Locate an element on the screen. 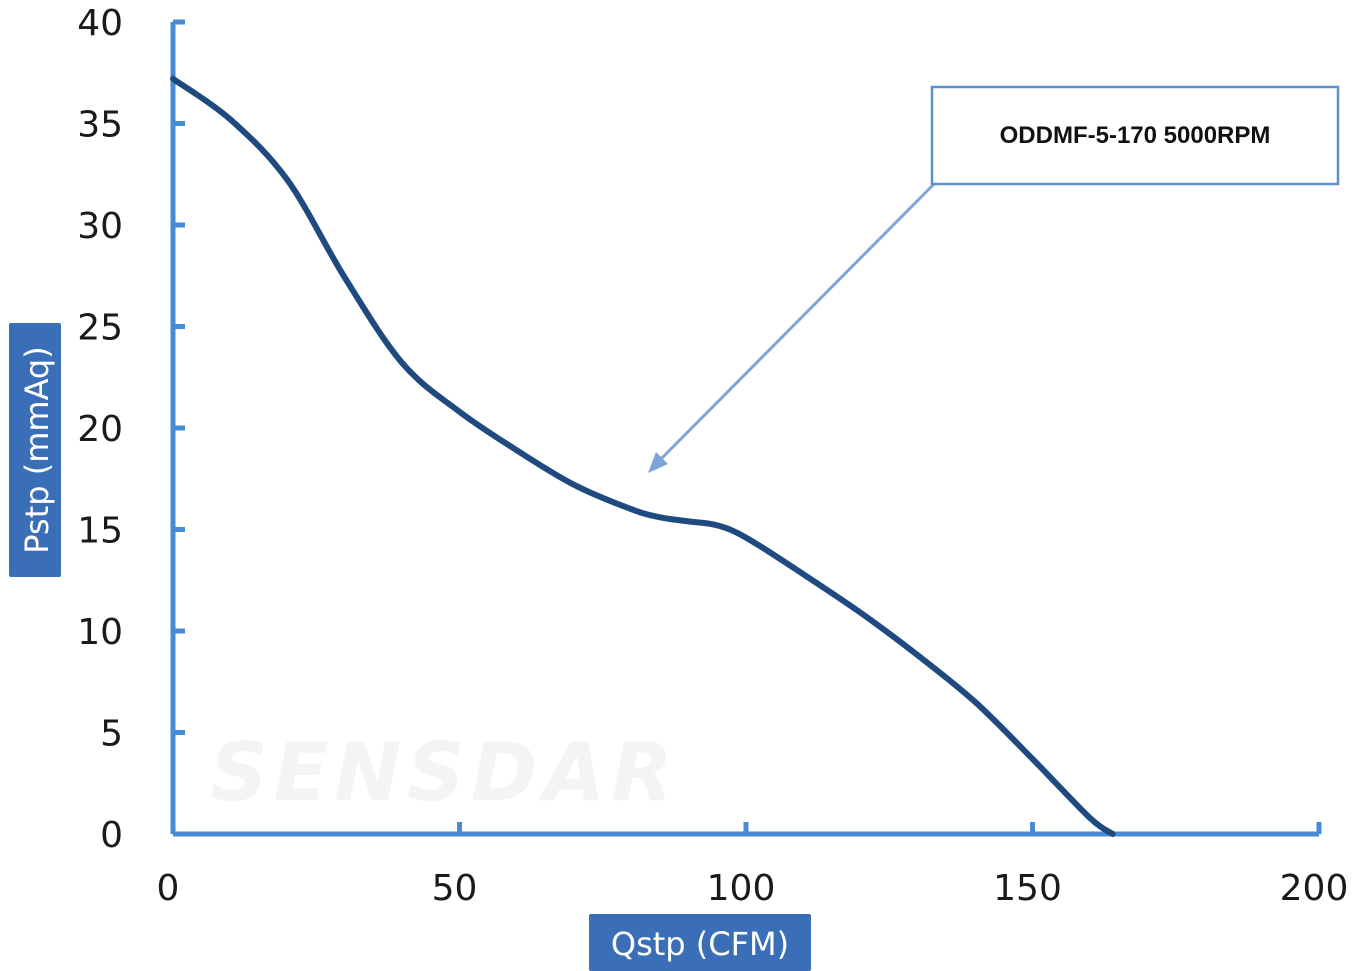 Image resolution: width=1361 pixels, height=971 pixels. x-ticks: 0 50 100 150 200 is located at coordinates (753, 865).